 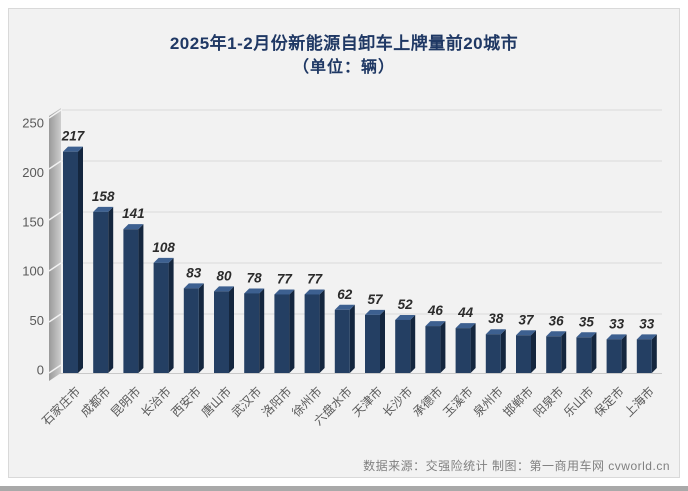 I want to click on bar-value-label: 46, so click(x=435, y=310).